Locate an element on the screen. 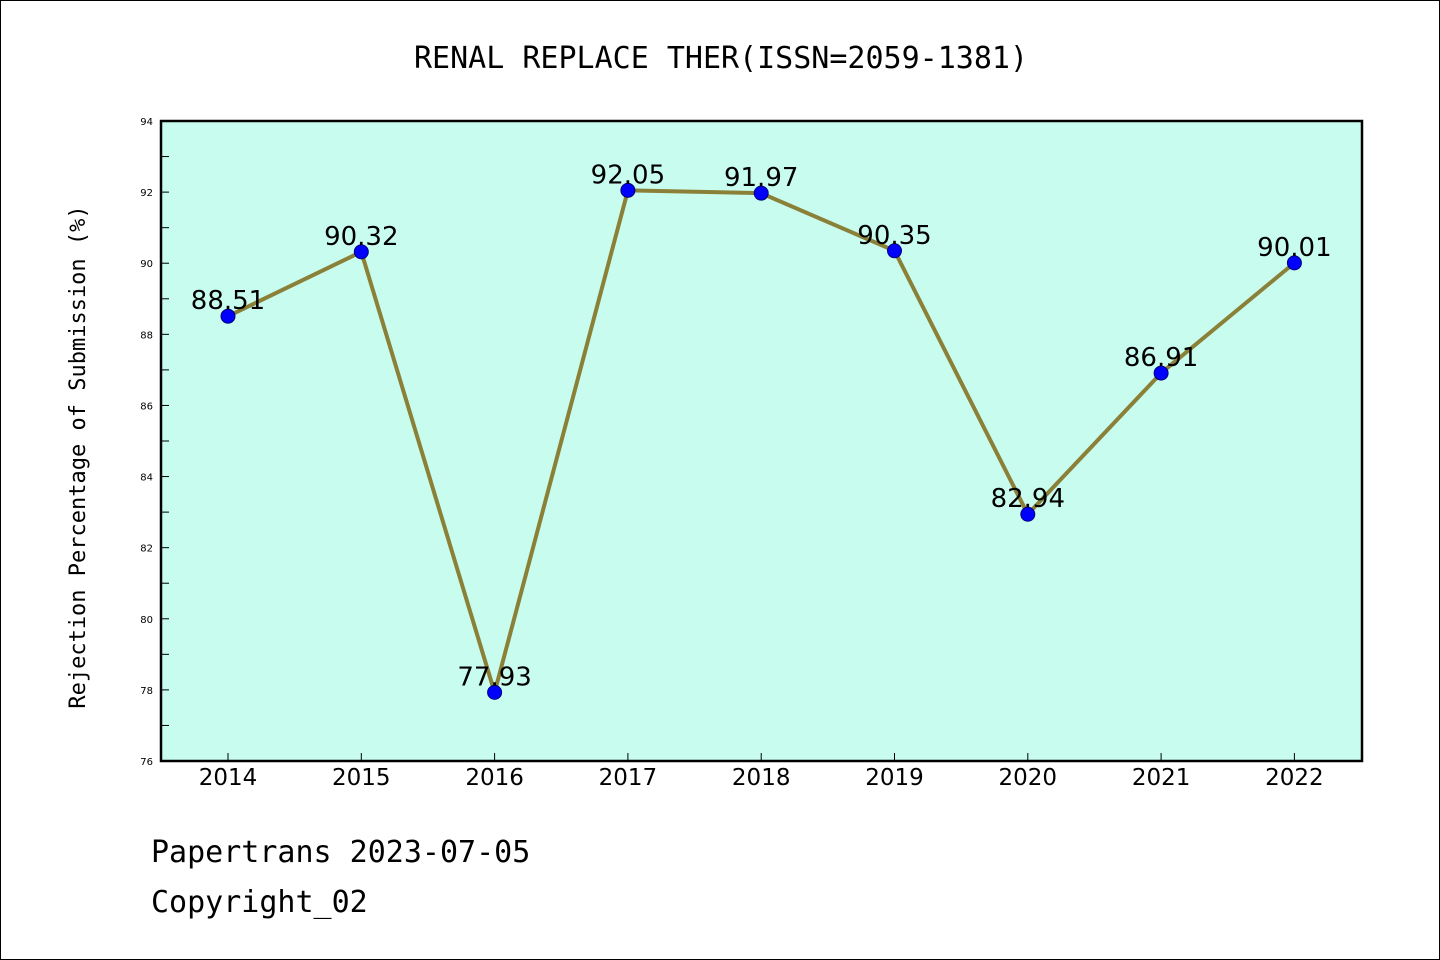 This screenshot has width=1440, height=960. y-axis: 76 78 80 82 84 86 88 90 92 94 is located at coordinates (154, 442).